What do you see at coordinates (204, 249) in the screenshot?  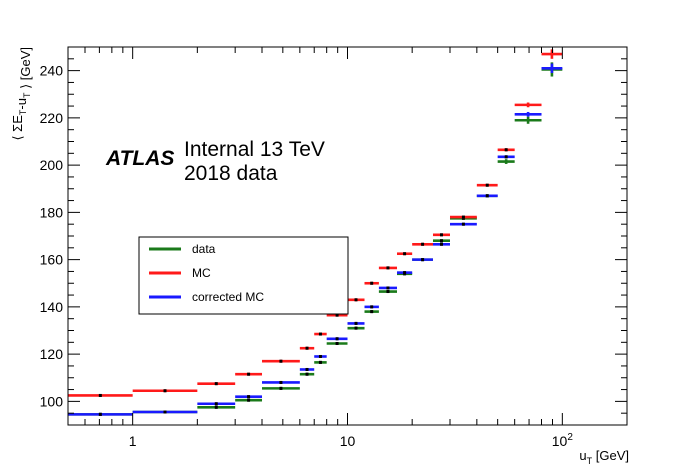 I see `legend-label: data` at bounding box center [204, 249].